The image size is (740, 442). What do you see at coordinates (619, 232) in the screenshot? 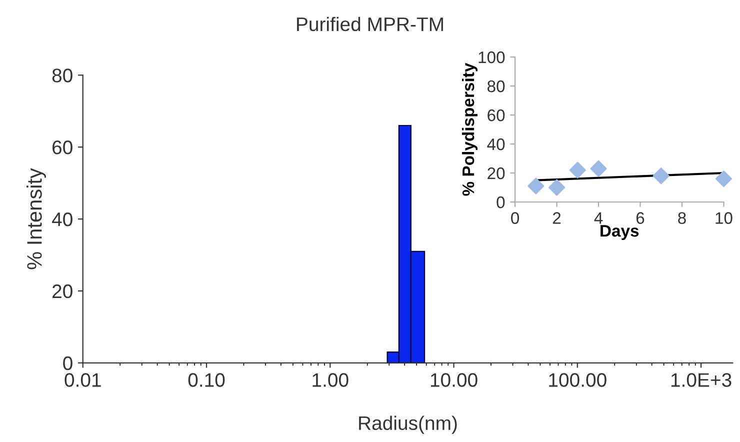
I see `x-axis-title: Days` at bounding box center [619, 232].